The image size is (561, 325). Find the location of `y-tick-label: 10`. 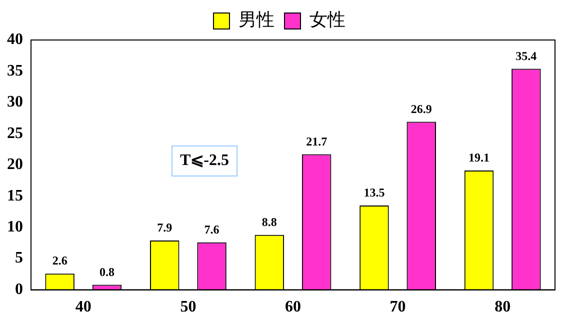

y-tick-label: 10 is located at coordinates (15, 227).